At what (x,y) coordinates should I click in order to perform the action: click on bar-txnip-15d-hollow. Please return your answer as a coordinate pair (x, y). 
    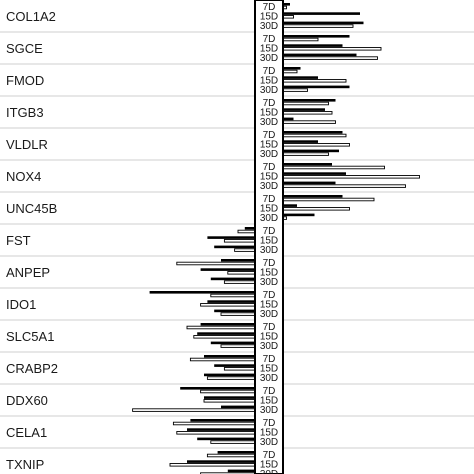
    Looking at the image, I should click on (212, 465).